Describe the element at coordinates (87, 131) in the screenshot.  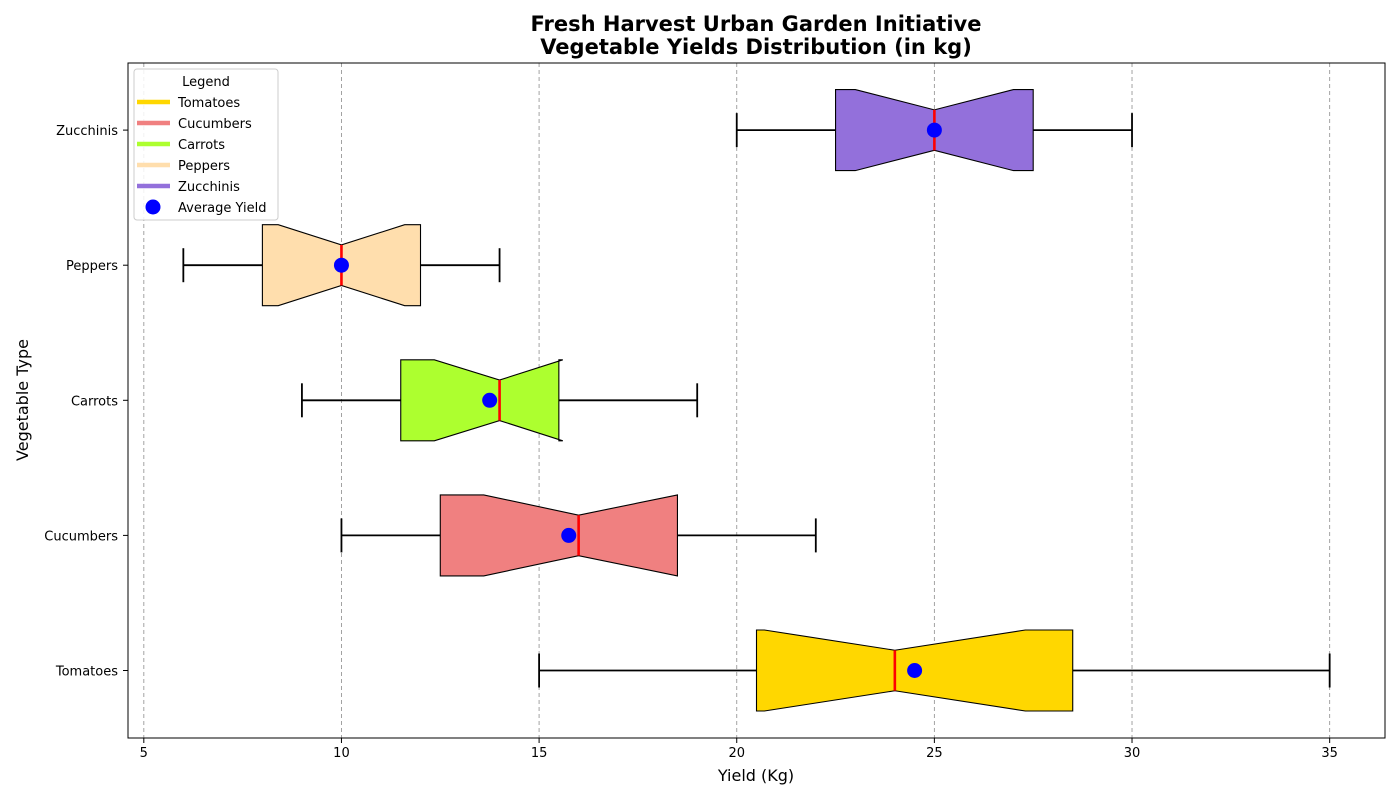
I see `y-tick-label: Zucchinis` at that location.